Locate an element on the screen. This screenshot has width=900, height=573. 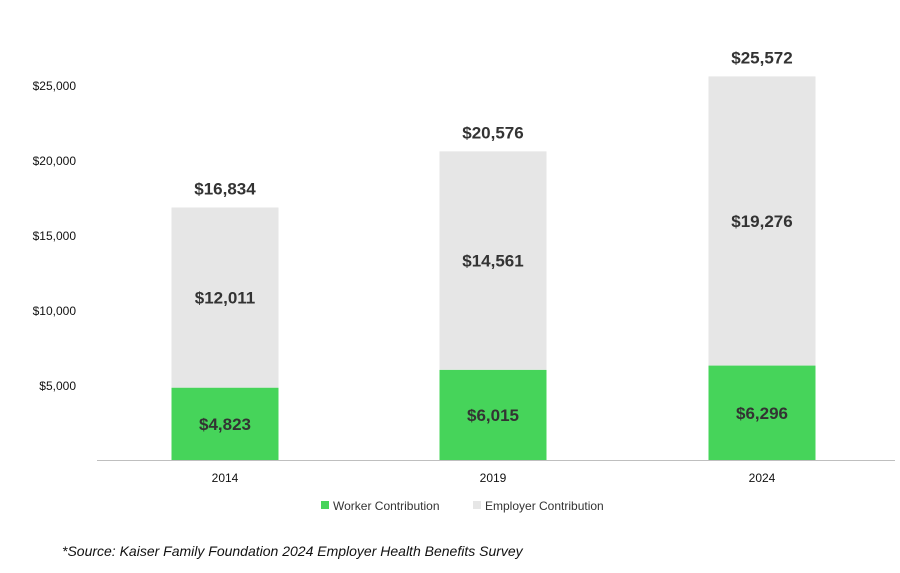
worker-value-label: $4,823 is located at coordinates (225, 424).